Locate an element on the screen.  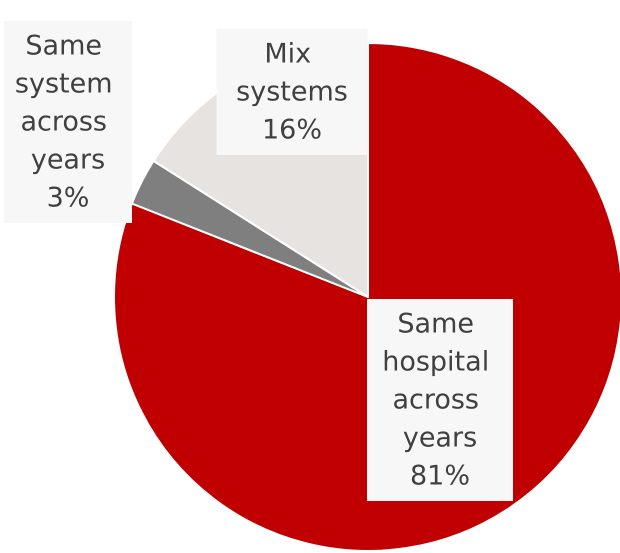
slice-label: Mix systems is located at coordinates (292, 73).